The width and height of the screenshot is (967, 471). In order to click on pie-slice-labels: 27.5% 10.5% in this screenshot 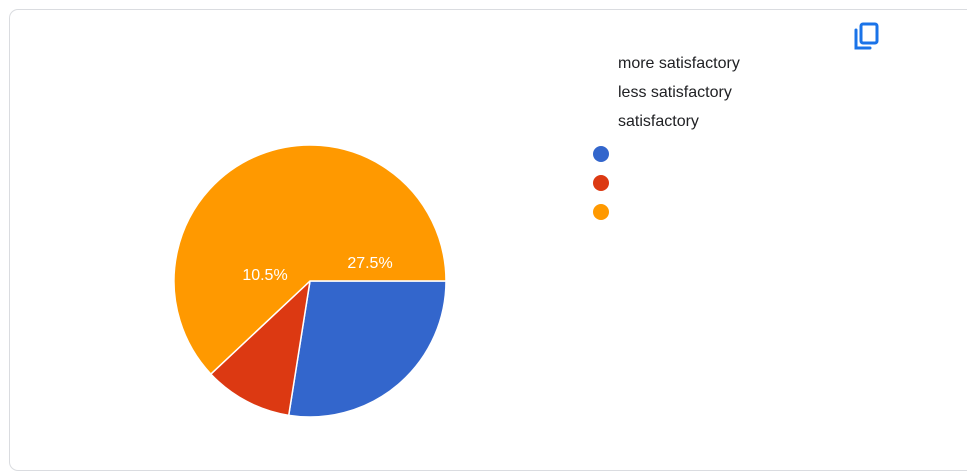, I will do `click(317, 269)`.